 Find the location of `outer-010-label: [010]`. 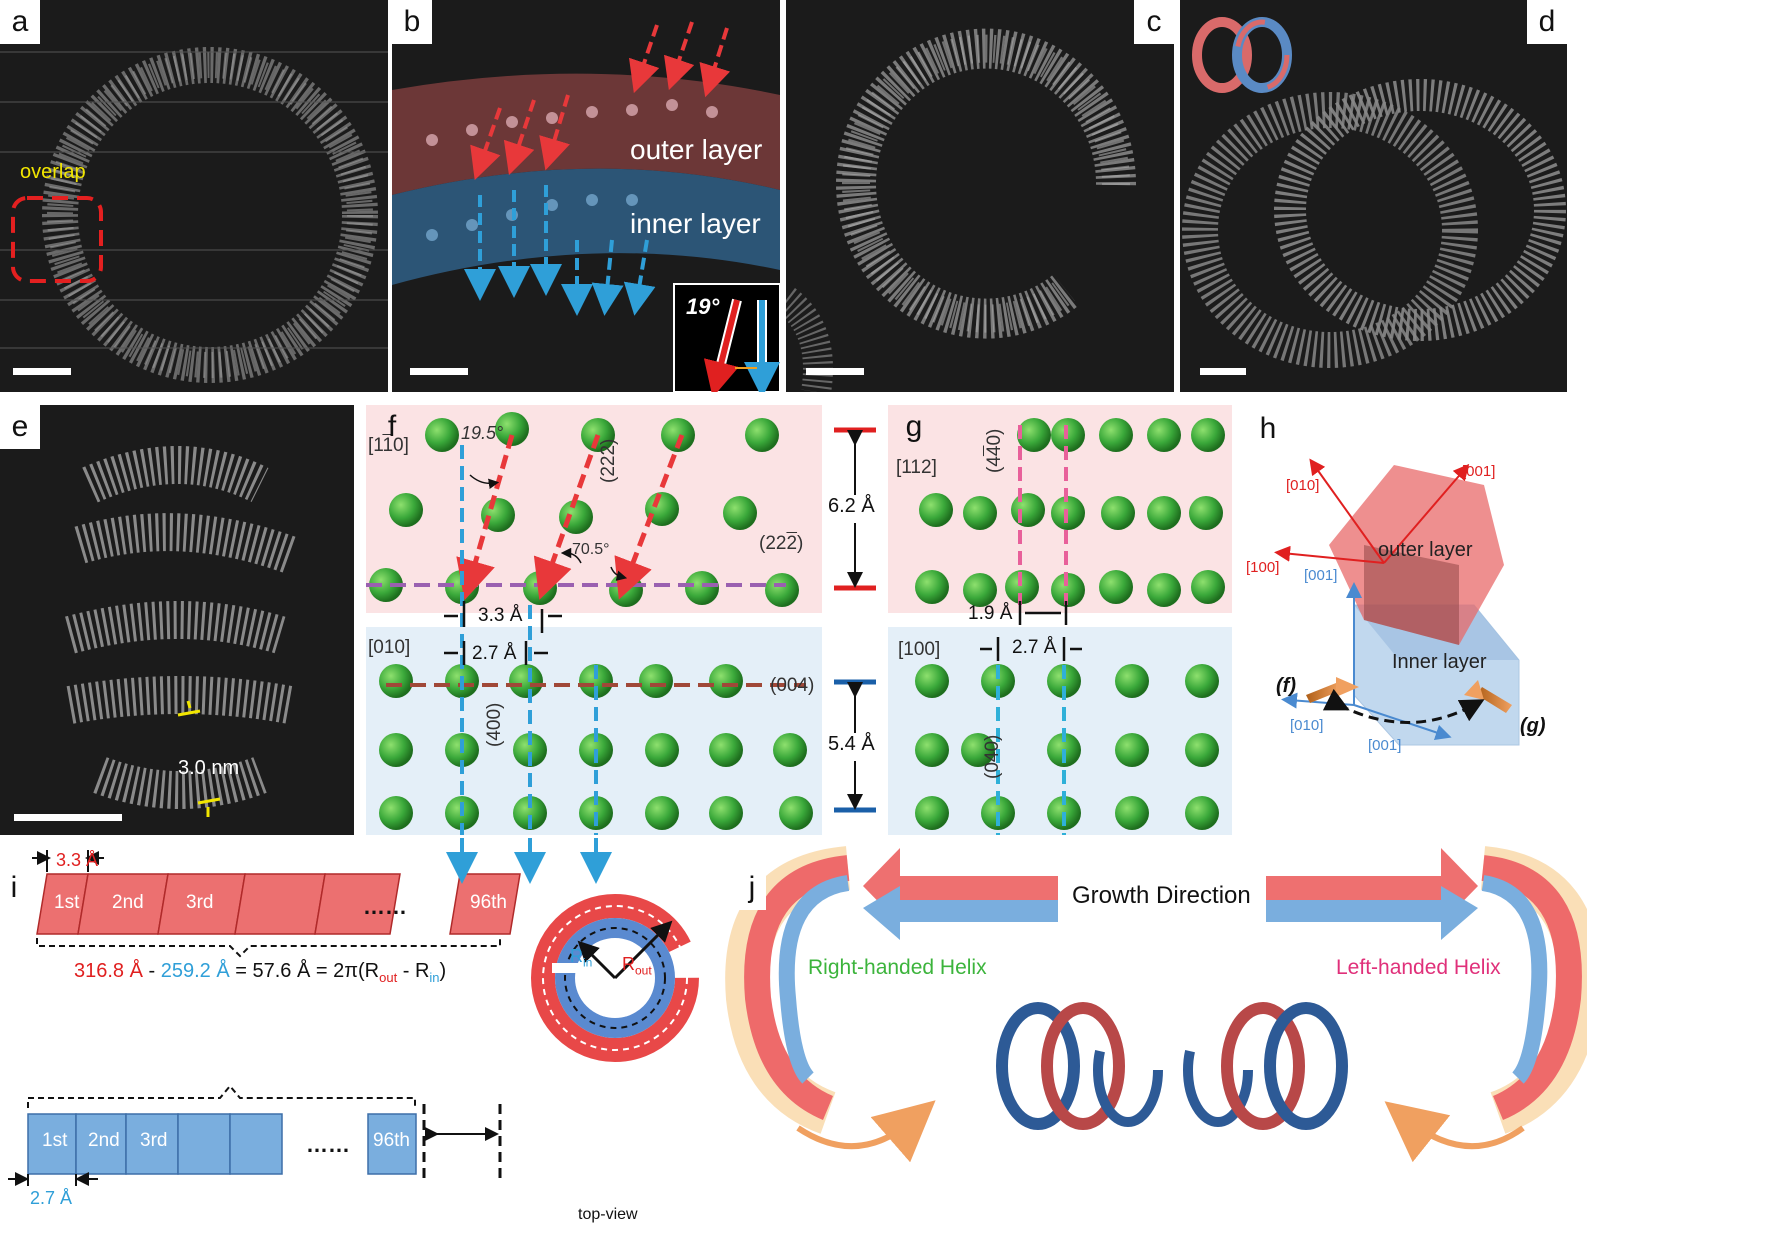

outer-010-label: [010] is located at coordinates (1303, 485).